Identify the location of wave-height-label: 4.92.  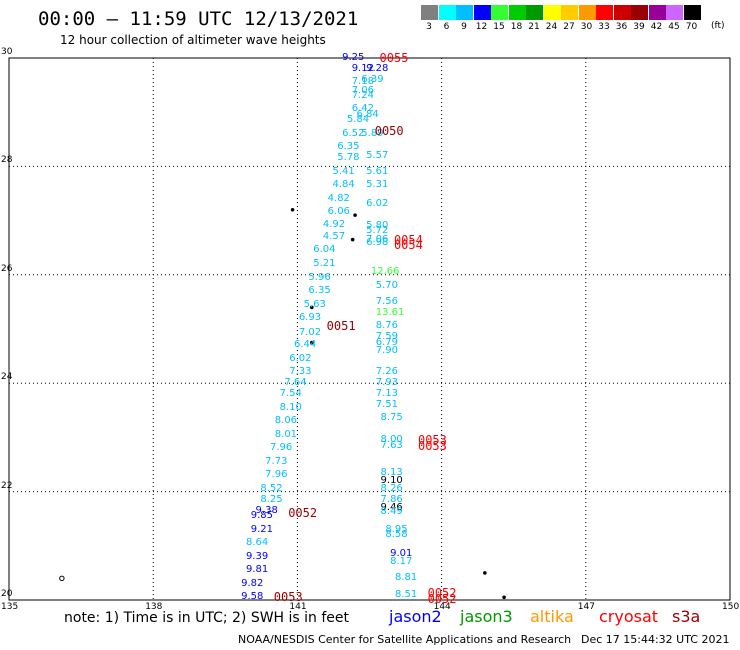
(334, 224).